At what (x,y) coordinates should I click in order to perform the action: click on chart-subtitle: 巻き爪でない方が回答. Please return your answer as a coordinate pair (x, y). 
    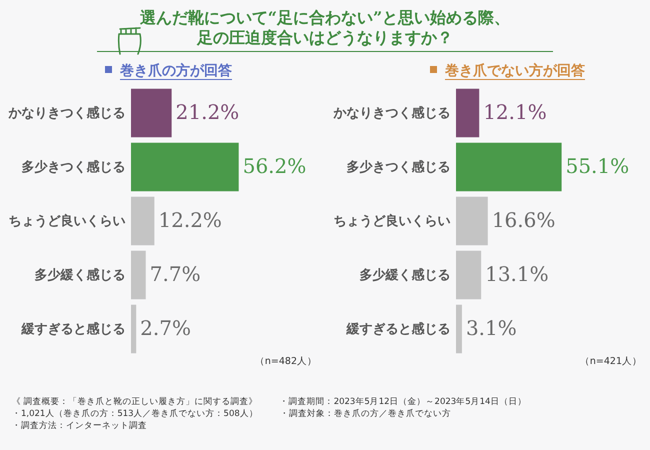
    Looking at the image, I should click on (515, 71).